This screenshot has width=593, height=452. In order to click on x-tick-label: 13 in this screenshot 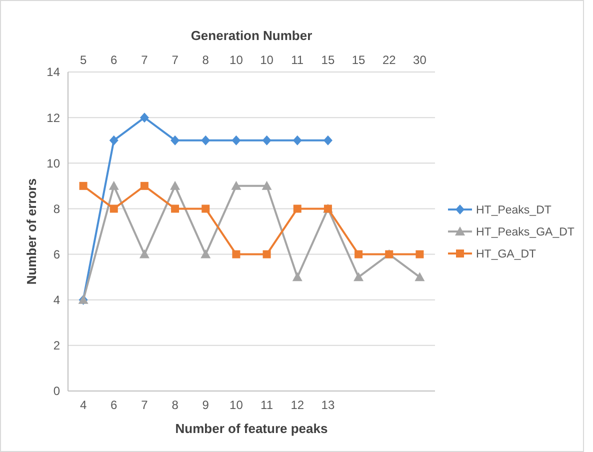, I will do `click(328, 405)`.